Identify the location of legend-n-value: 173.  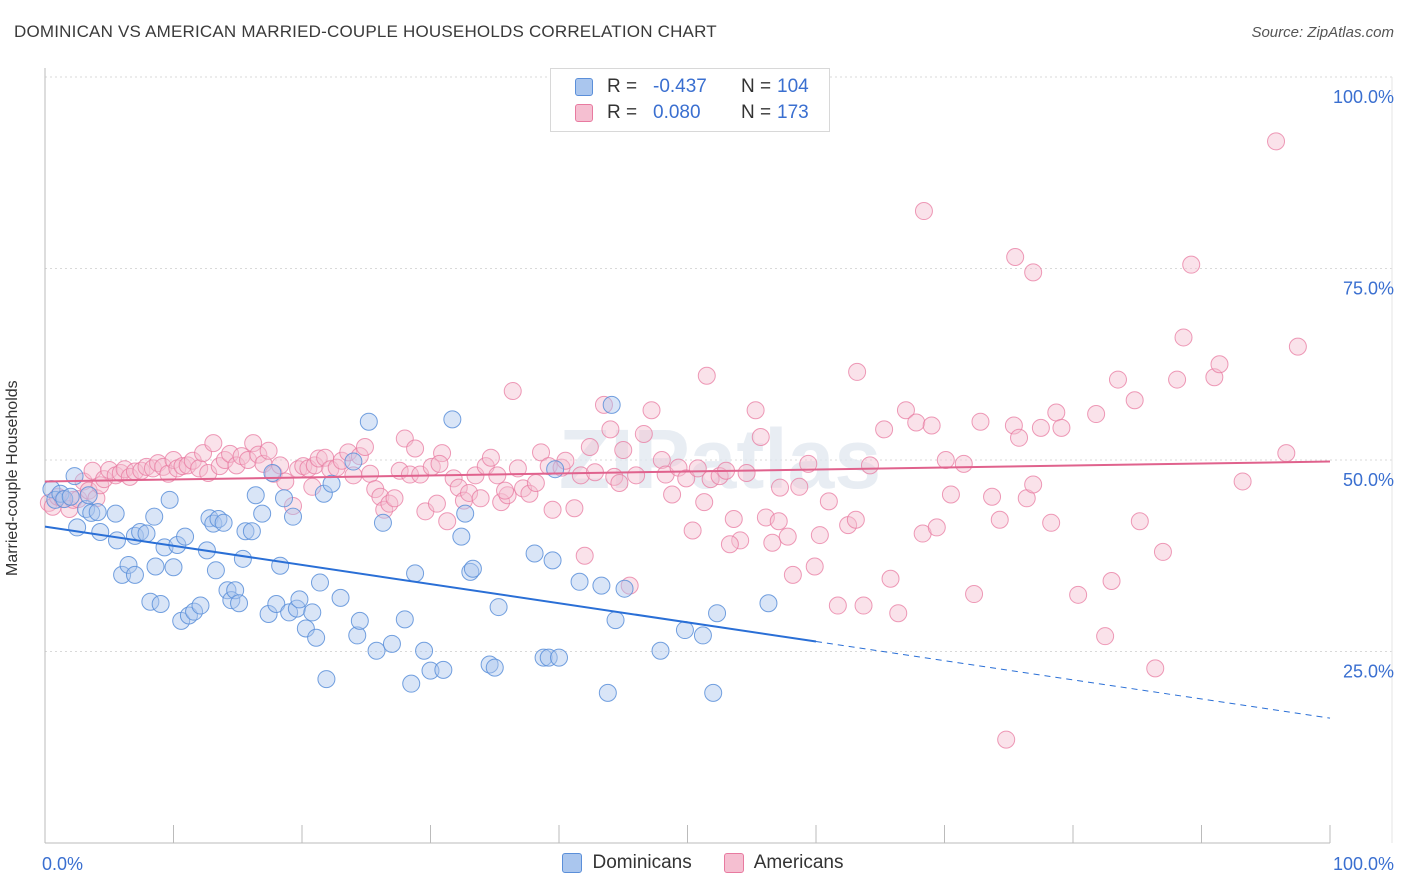
(793, 112).